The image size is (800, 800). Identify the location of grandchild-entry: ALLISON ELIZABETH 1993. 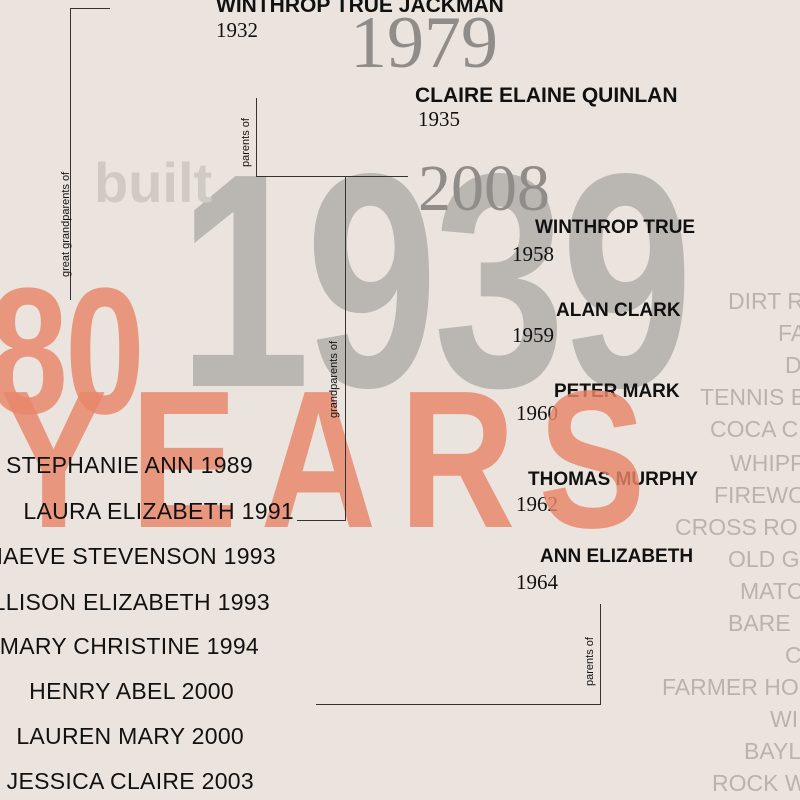
(135, 602).